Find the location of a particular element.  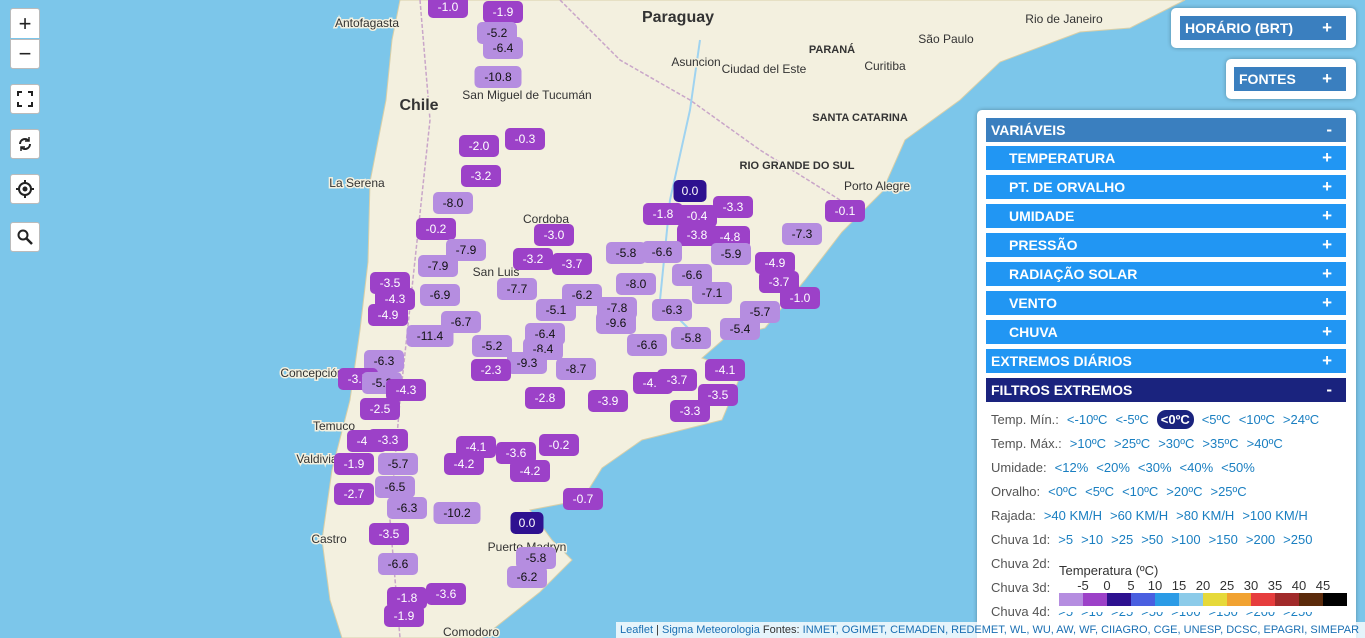

filter-option: <-5ºC is located at coordinates (1132, 419).